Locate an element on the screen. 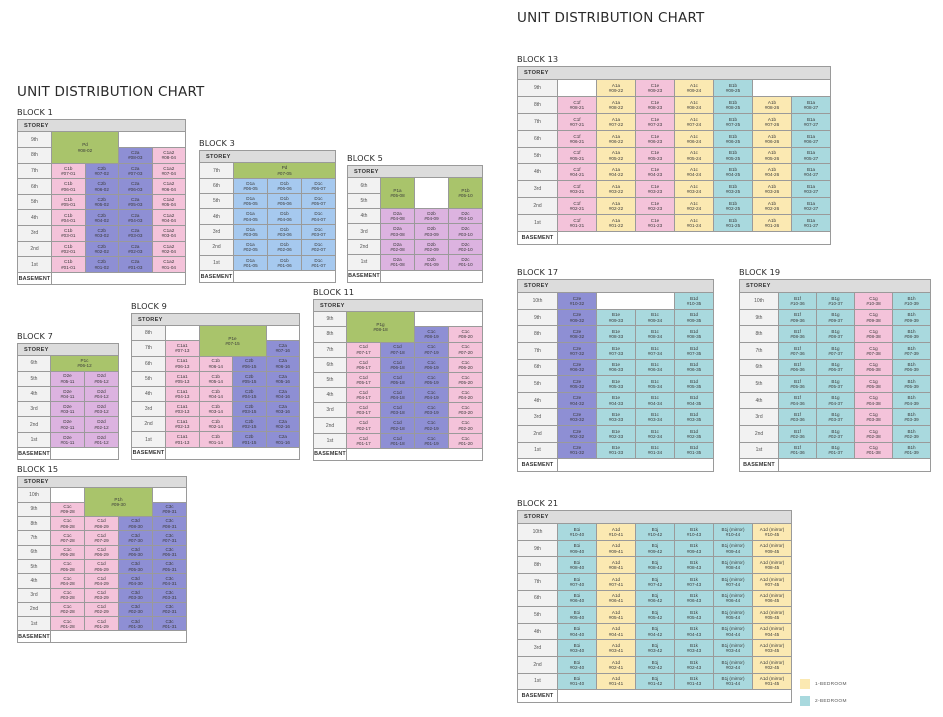 The width and height of the screenshot is (943, 717). unit-cell: B1k #08-43 is located at coordinates (694, 565).